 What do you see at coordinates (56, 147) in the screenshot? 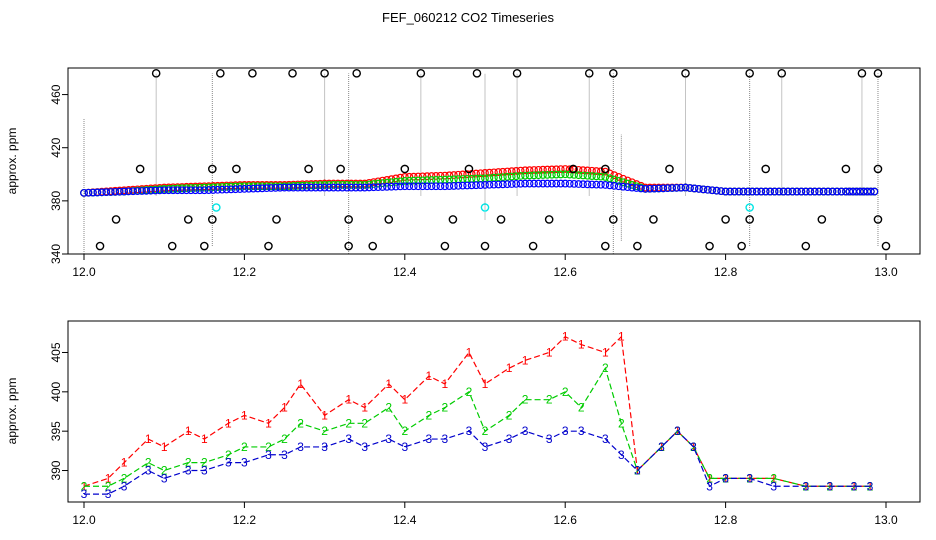
I see `top-y-tick-label: 420` at bounding box center [56, 147].